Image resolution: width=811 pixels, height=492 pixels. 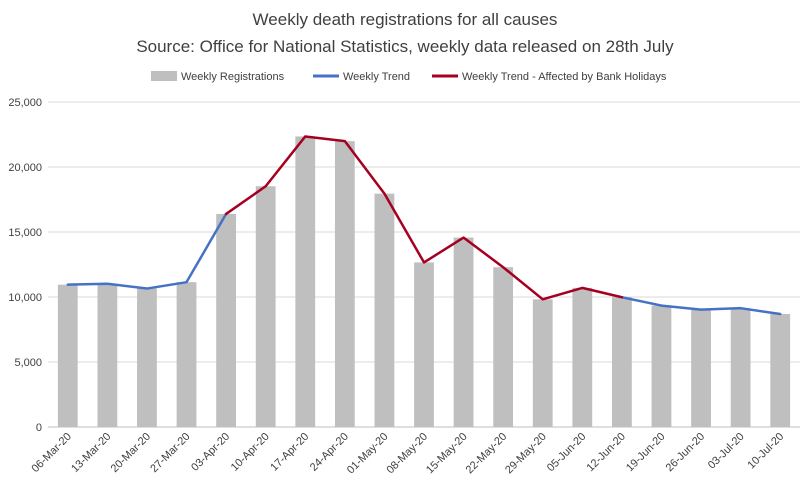 What do you see at coordinates (564, 77) in the screenshot?
I see `legend-label: Weekly Trend - Affected by Bank Holidays` at bounding box center [564, 77].